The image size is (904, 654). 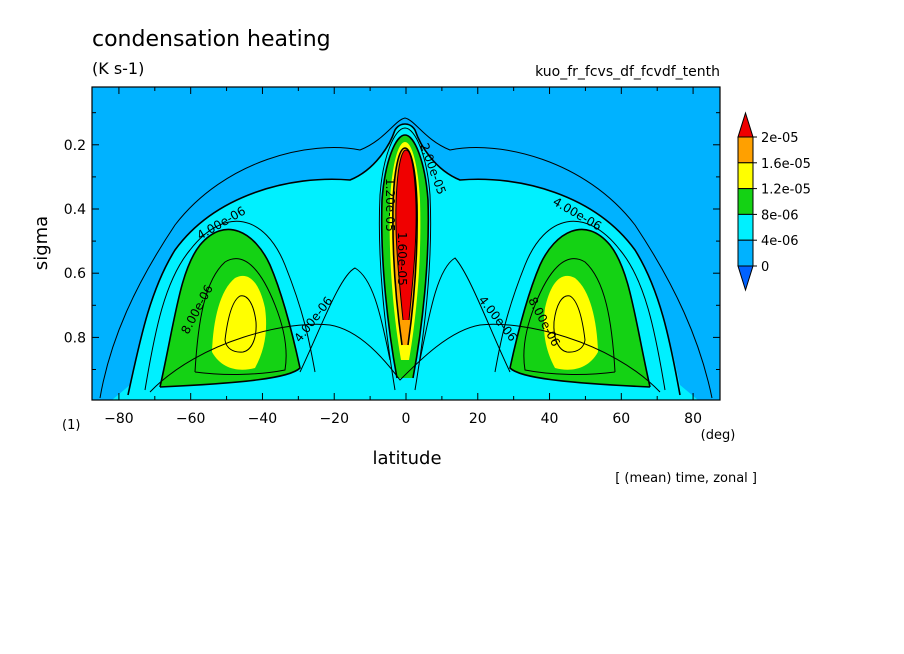 I want to click on x-tick-label: 60, so click(x=621, y=419).